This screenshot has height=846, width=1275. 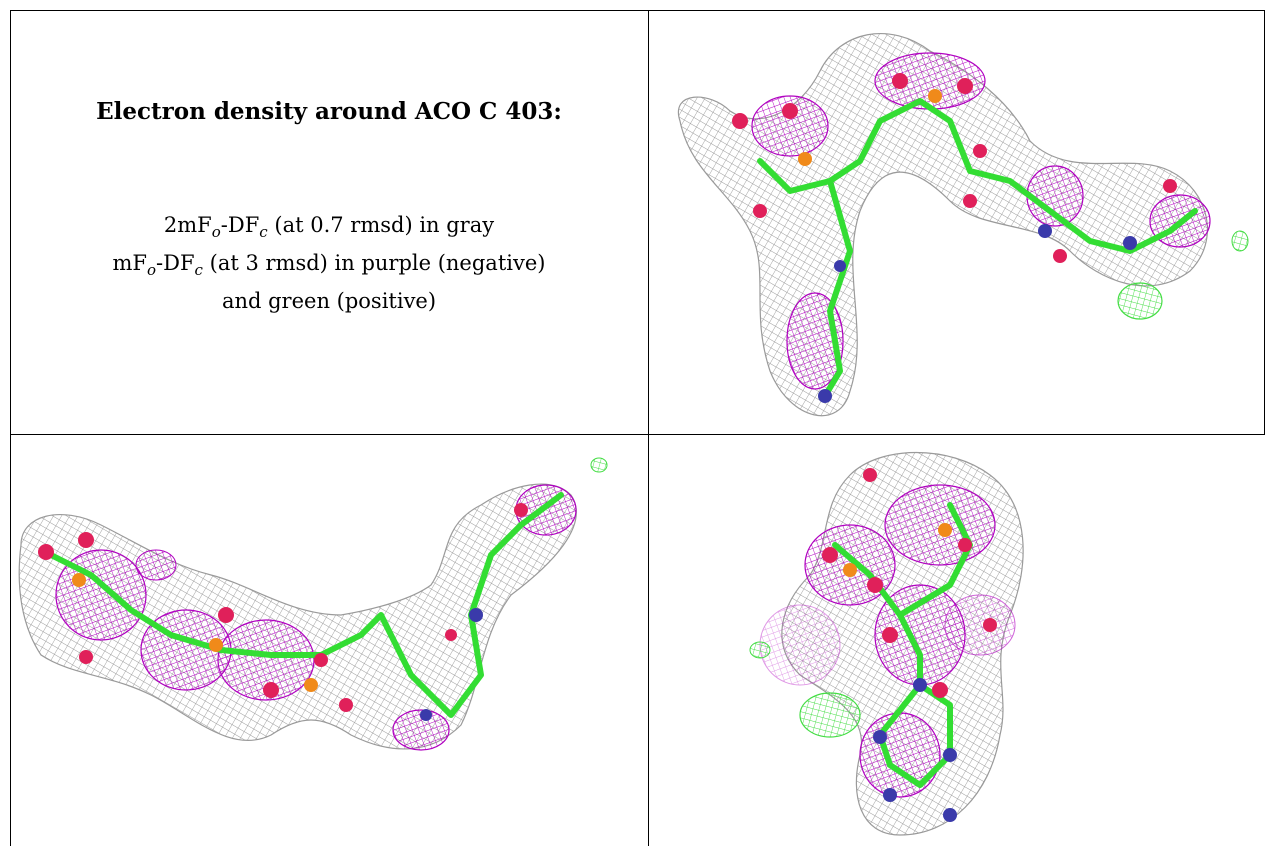 I want to click on left-border, so click(x=10, y=428).